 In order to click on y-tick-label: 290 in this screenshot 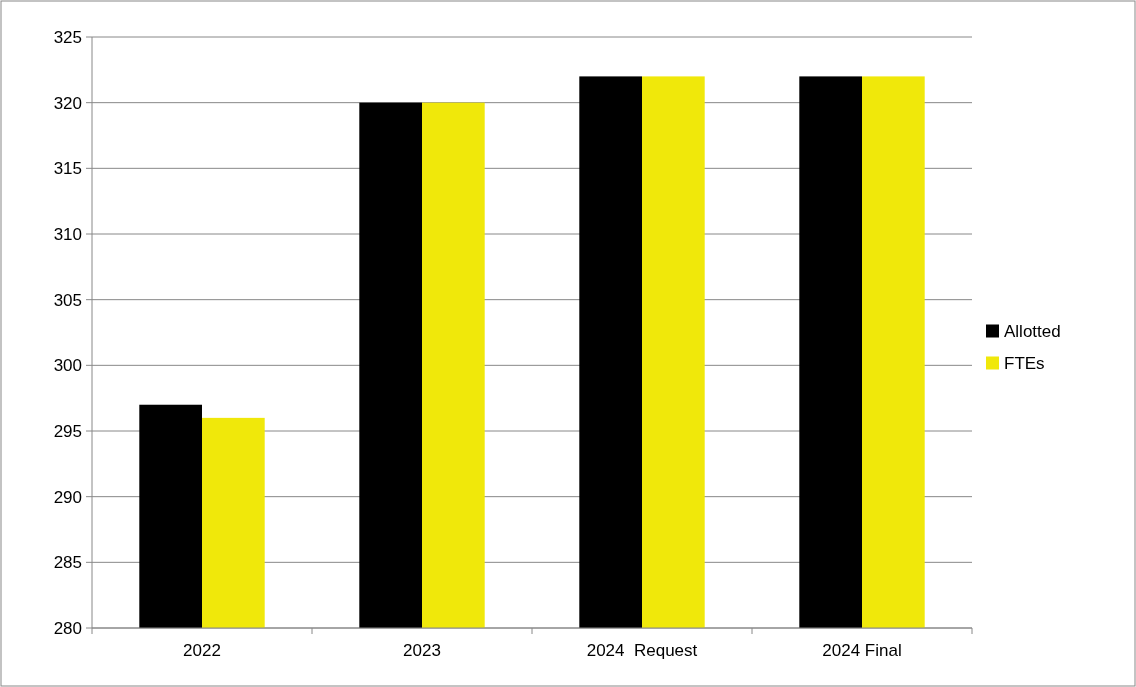, I will do `click(67, 497)`.